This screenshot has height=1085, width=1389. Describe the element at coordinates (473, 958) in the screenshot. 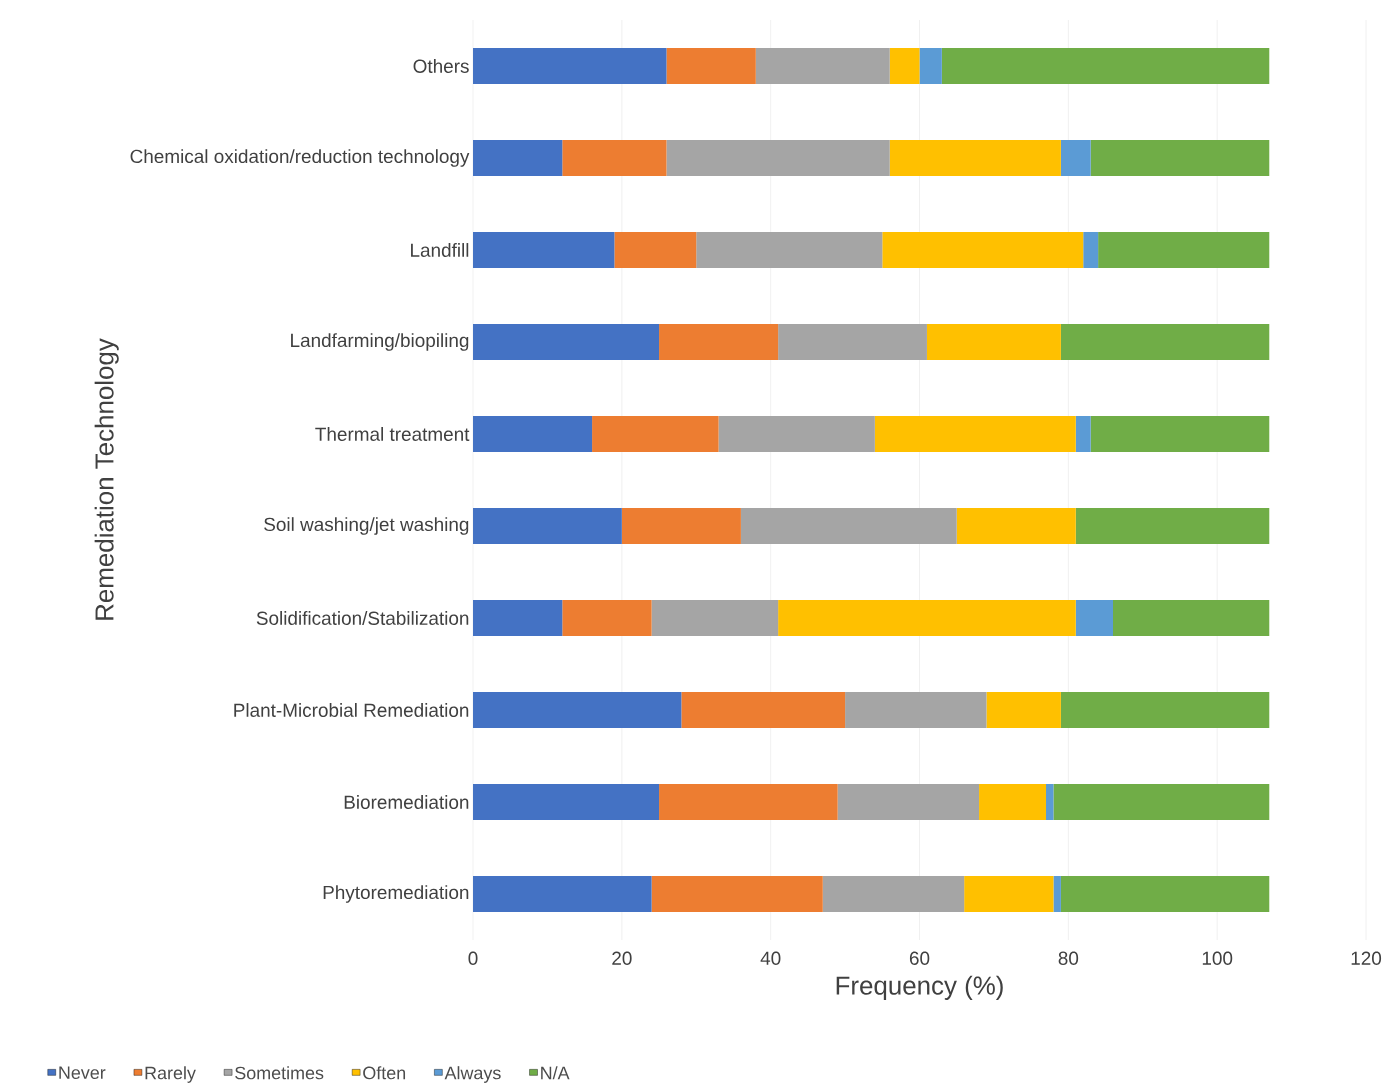

I see `x-tick-label: 0` at that location.